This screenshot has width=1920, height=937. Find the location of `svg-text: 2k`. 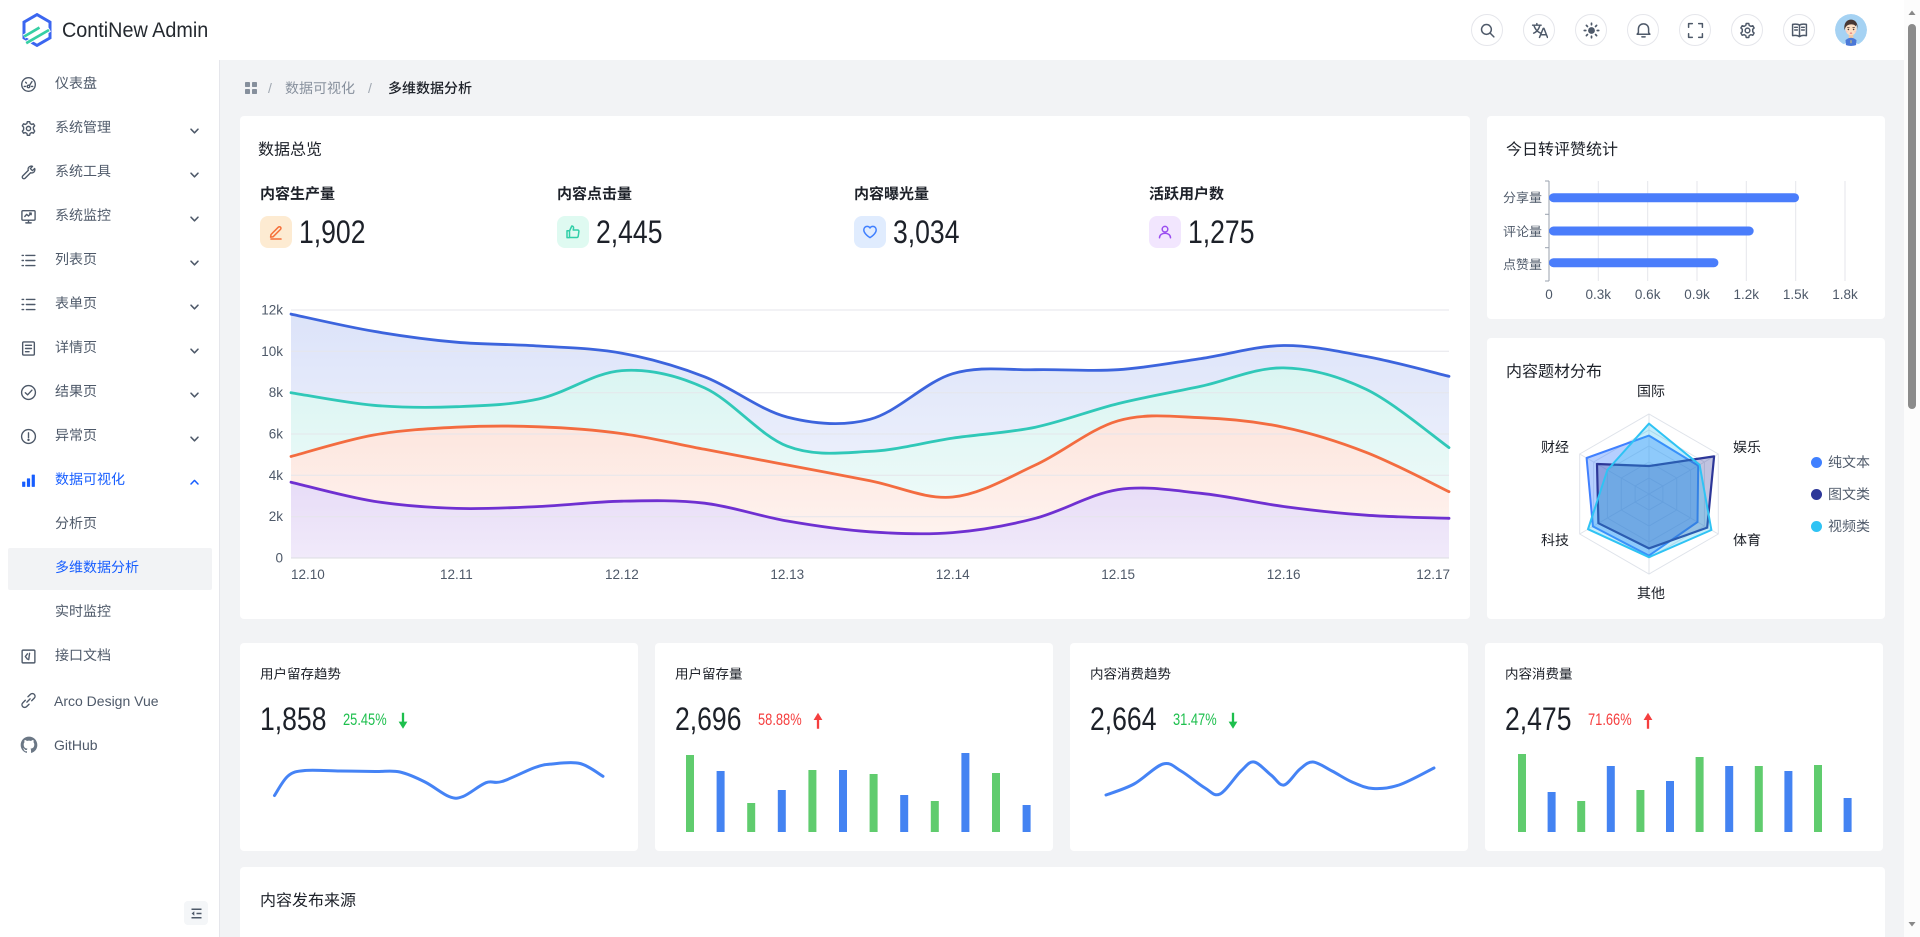

svg-text: 2k is located at coordinates (276, 516).